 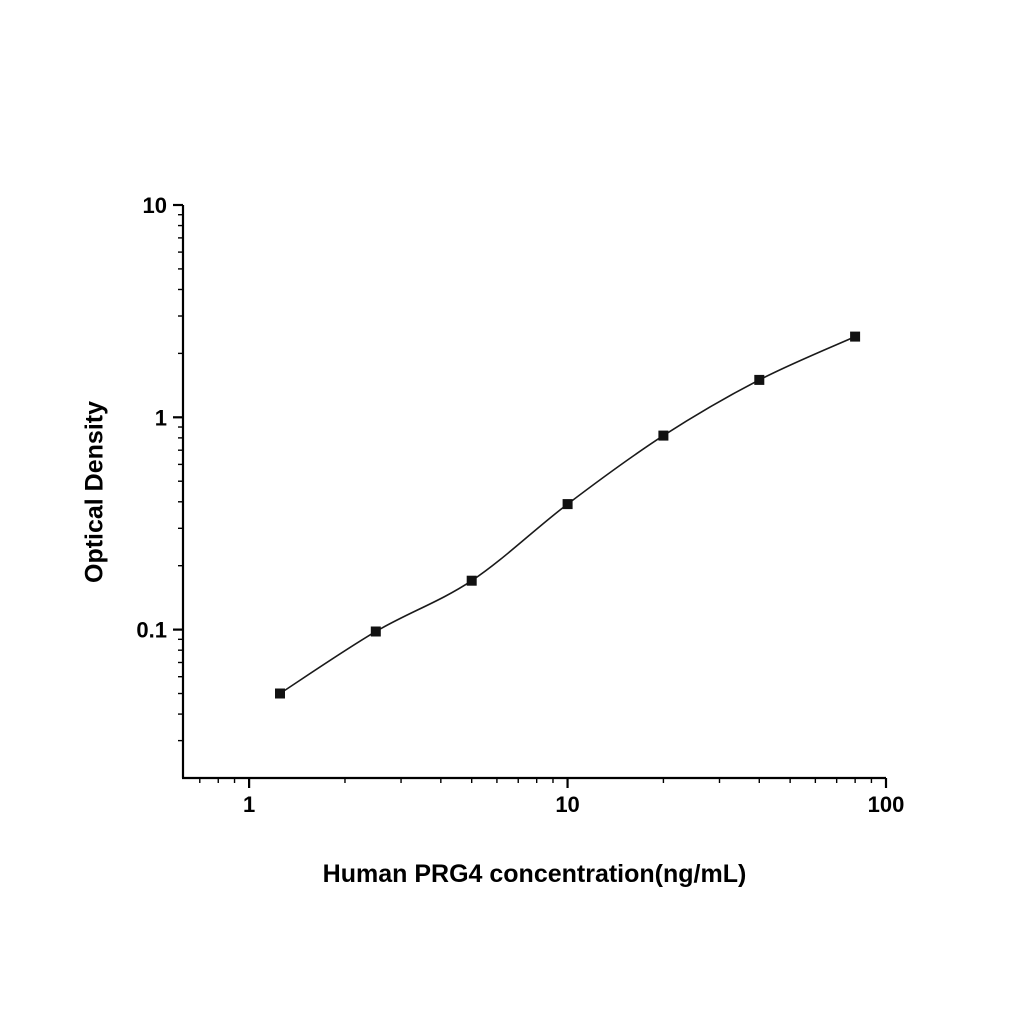 What do you see at coordinates (249, 804) in the screenshot?
I see `x-tick-label: 1` at bounding box center [249, 804].